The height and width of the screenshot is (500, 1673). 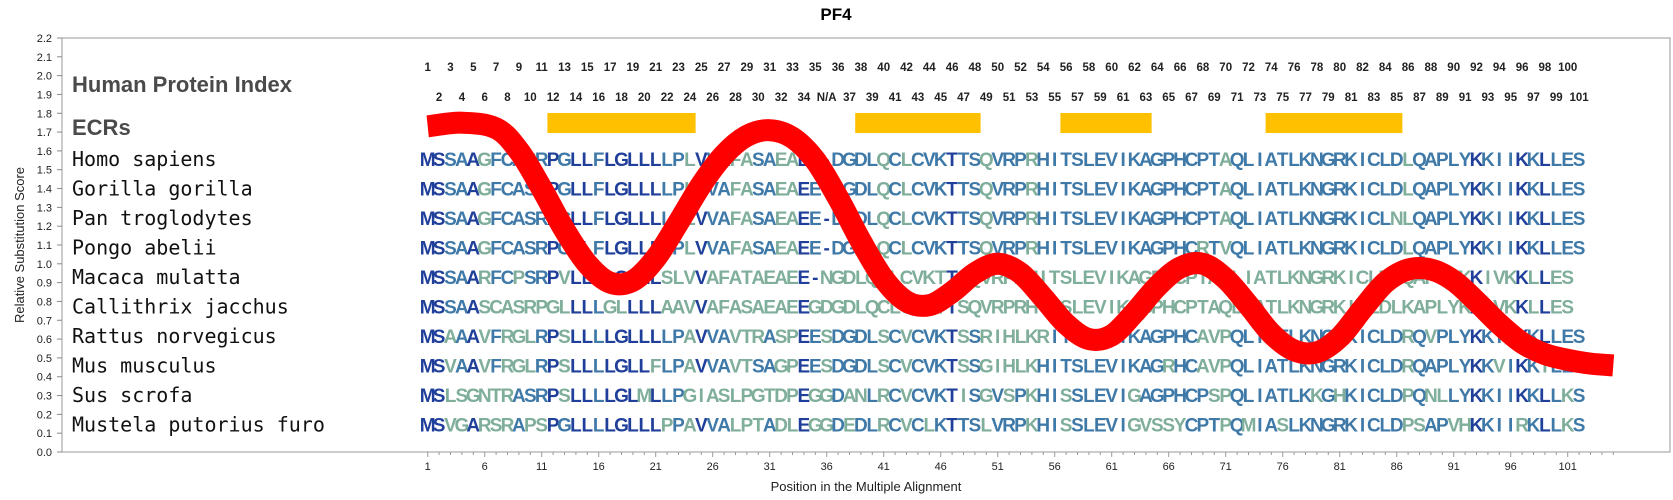 What do you see at coordinates (724, 68) in the screenshot?
I see `human-index-top-label: 27` at bounding box center [724, 68].